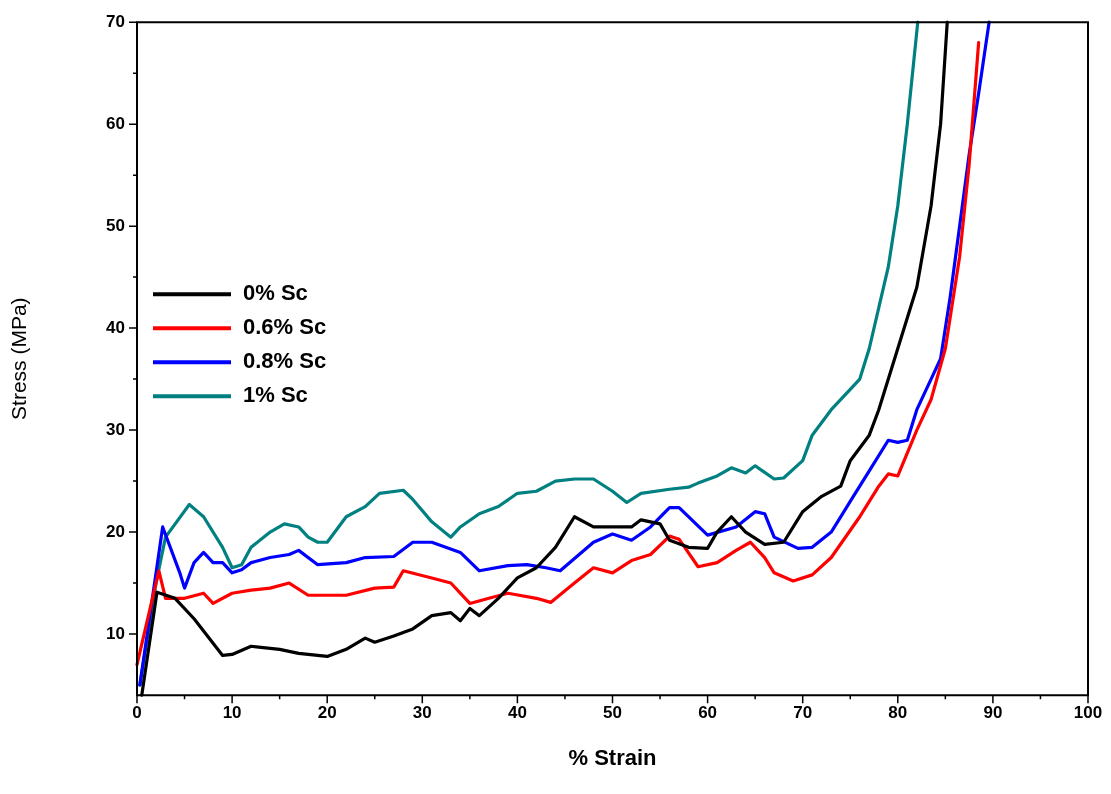  I want to click on legend-label: 0.6% Sc, so click(285, 327).